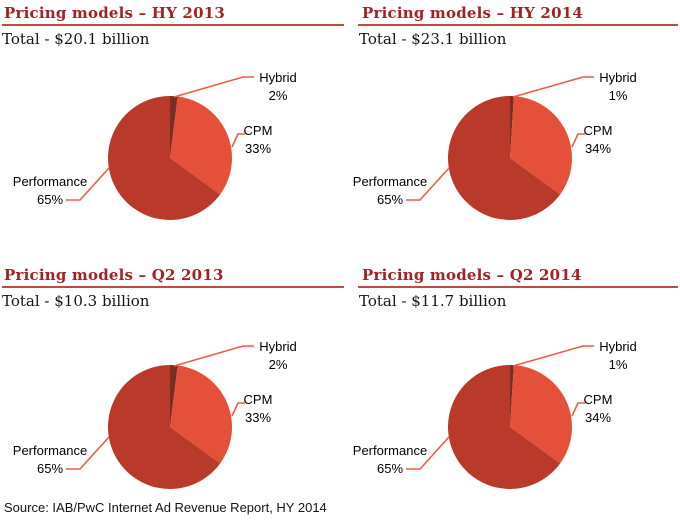 The image size is (680, 527). I want to click on chart-title: Pricing models – Q2 2013, so click(114, 275).